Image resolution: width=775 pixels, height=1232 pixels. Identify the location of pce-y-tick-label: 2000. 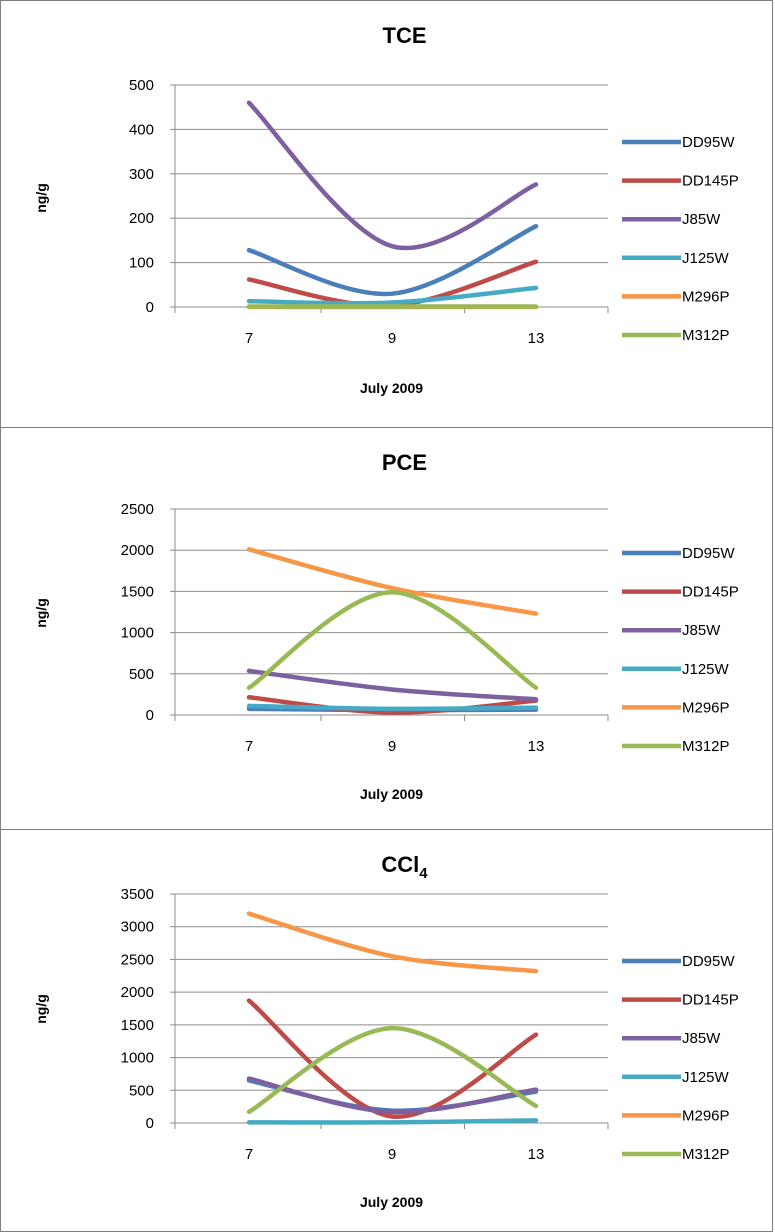
(137, 550).